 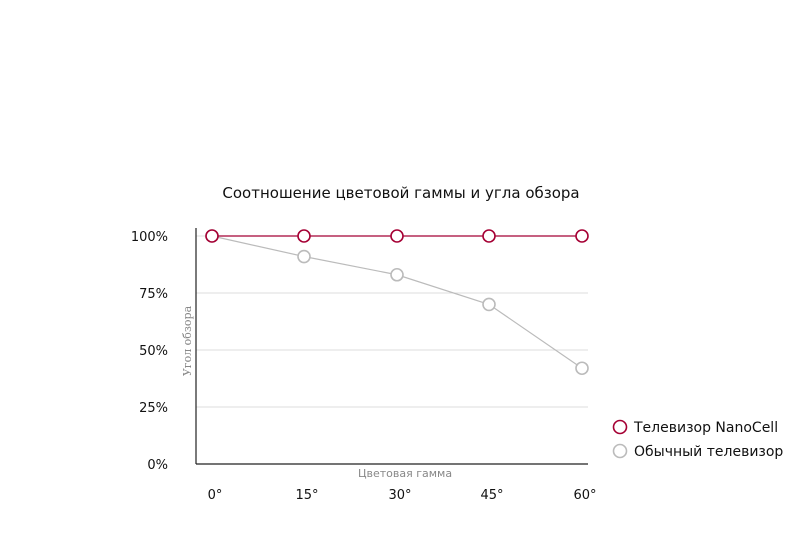 I want to click on legend-item: Обычный телевизор, so click(x=697, y=451).